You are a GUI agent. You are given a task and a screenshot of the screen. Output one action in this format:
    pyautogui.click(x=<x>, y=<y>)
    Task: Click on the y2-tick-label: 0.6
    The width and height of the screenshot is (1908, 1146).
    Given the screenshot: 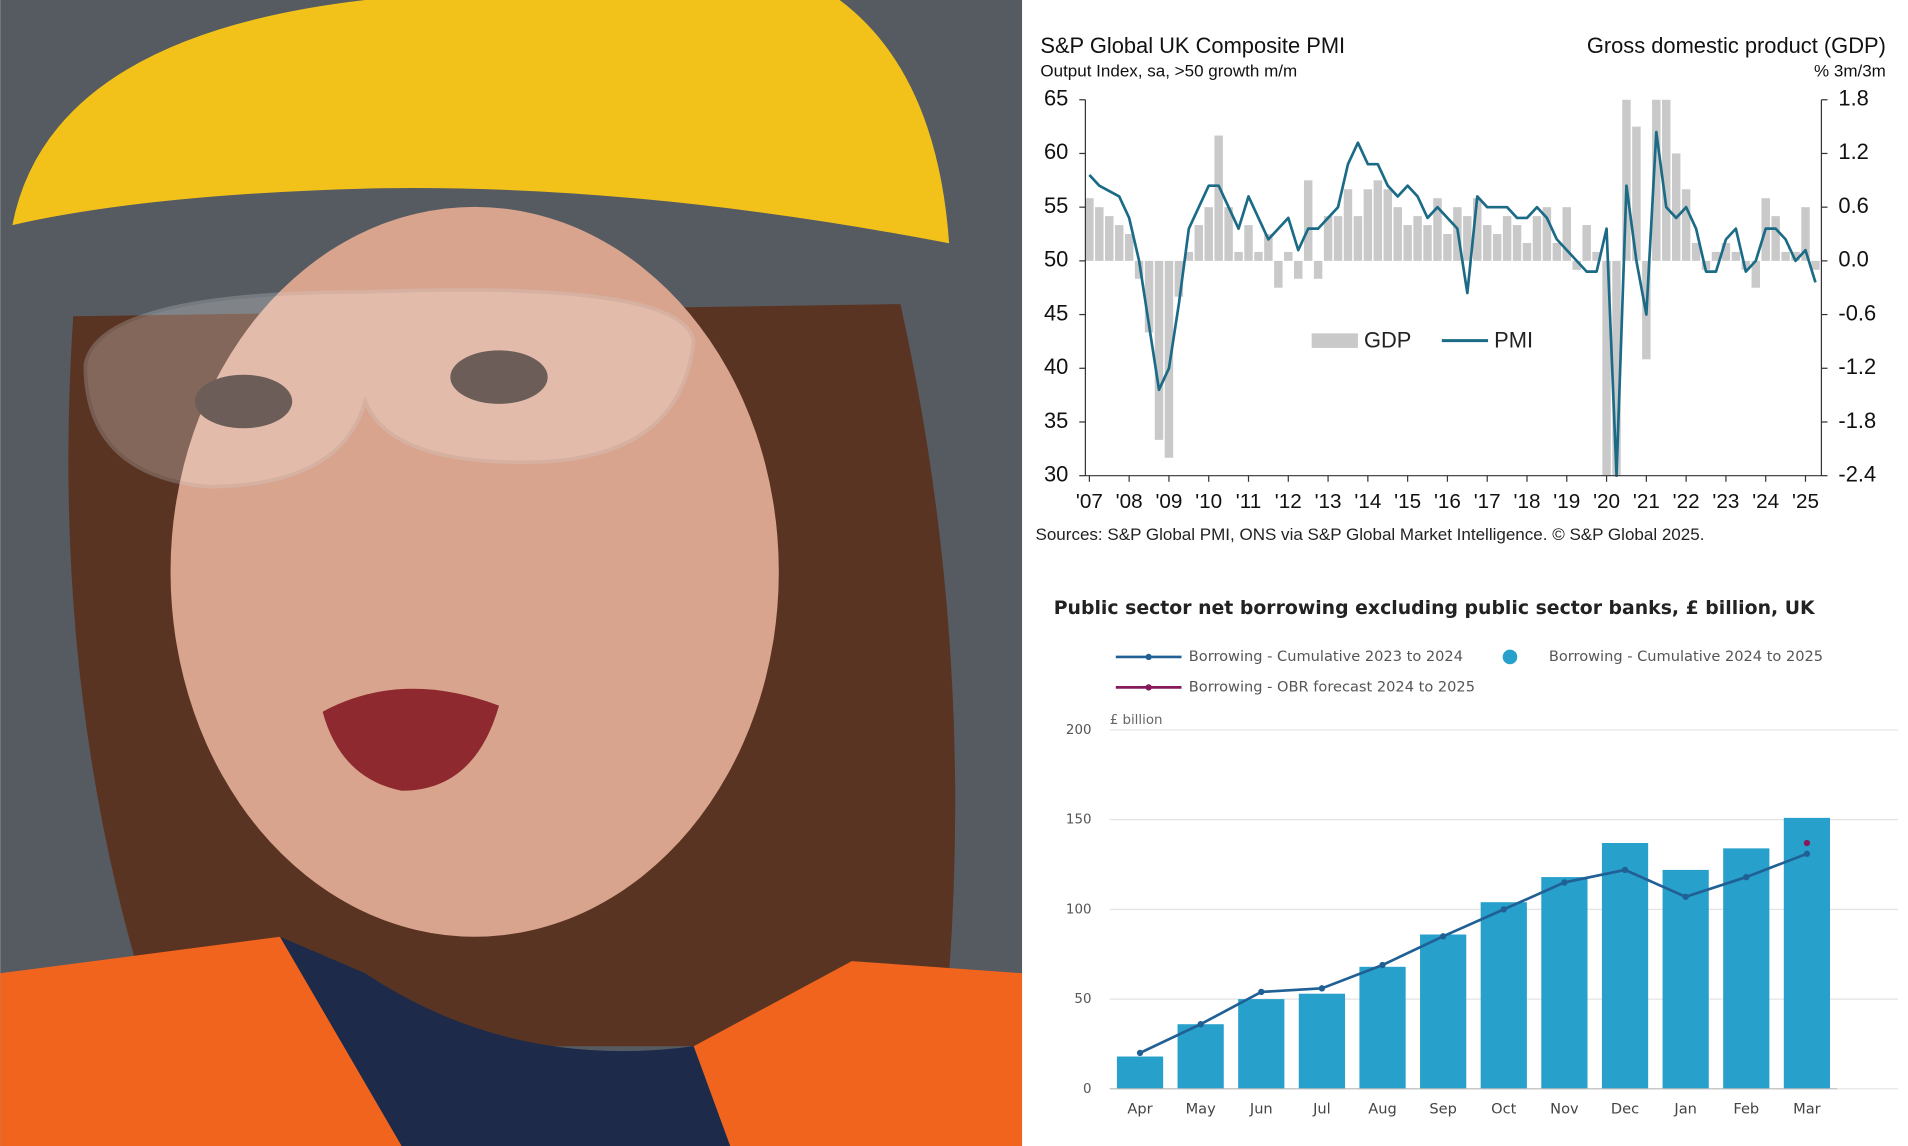 What is the action you would take?
    pyautogui.click(x=1853, y=205)
    